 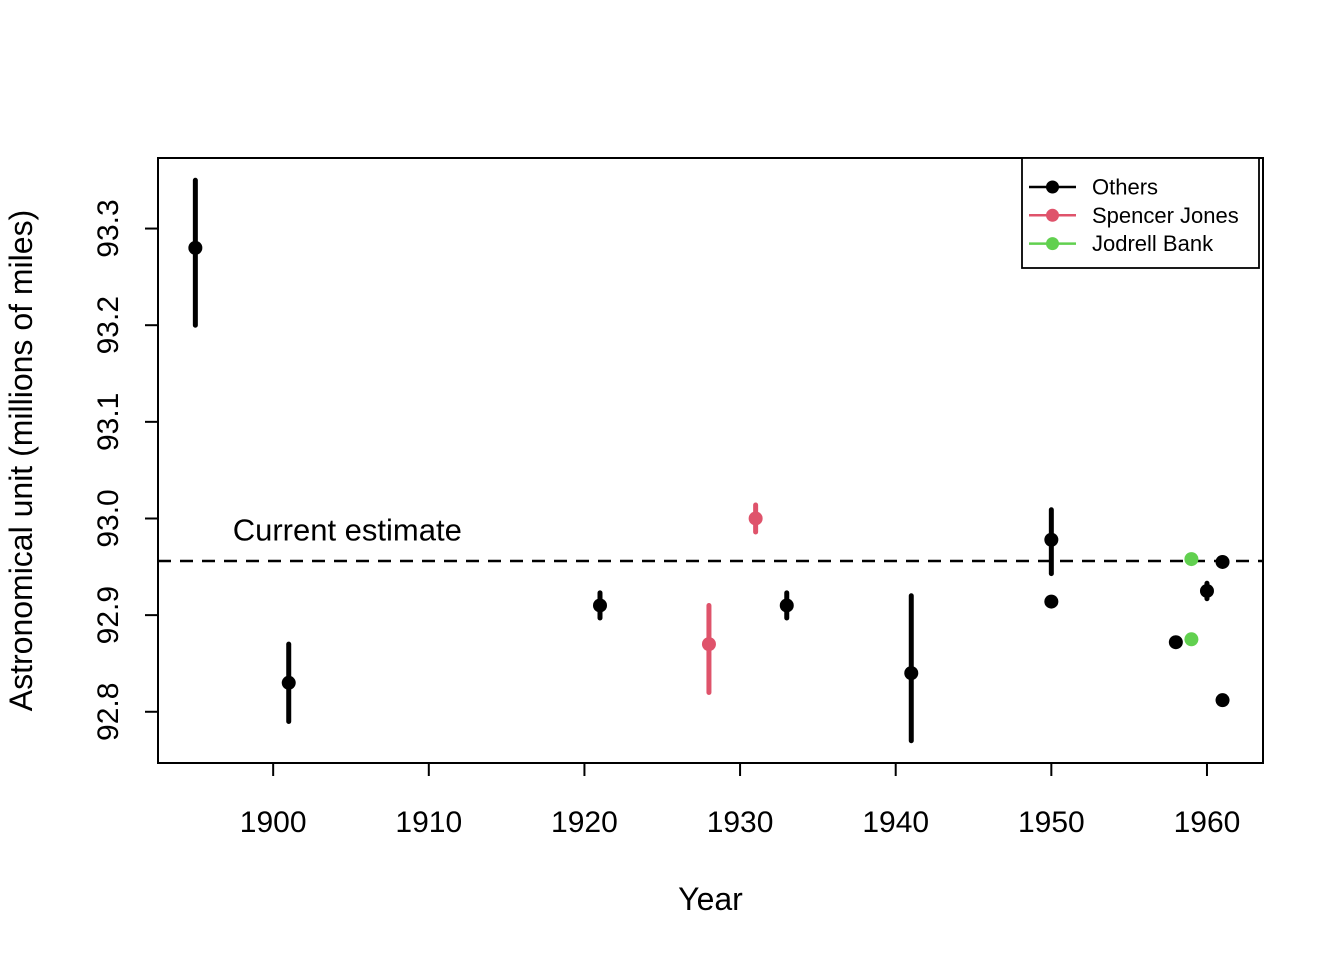 I want to click on y-tick-label: 92.9, so click(x=108, y=615).